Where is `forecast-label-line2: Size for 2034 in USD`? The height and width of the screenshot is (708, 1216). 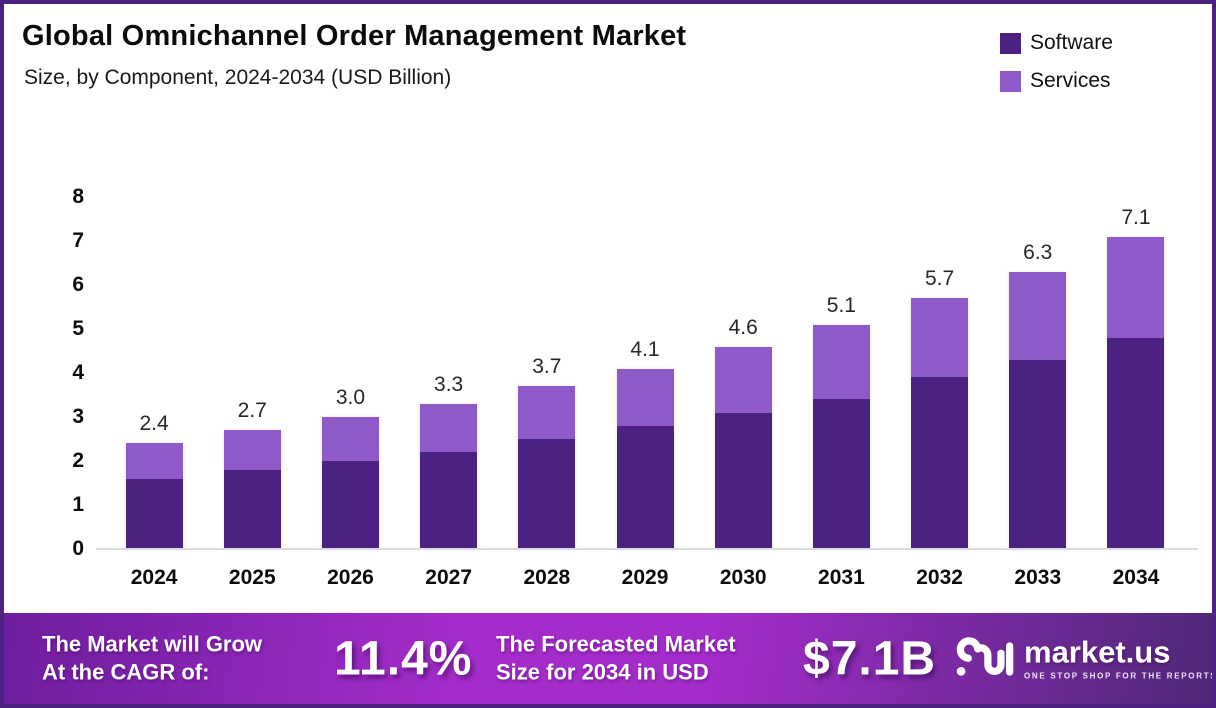
forecast-label-line2: Size for 2034 in USD is located at coordinates (602, 672).